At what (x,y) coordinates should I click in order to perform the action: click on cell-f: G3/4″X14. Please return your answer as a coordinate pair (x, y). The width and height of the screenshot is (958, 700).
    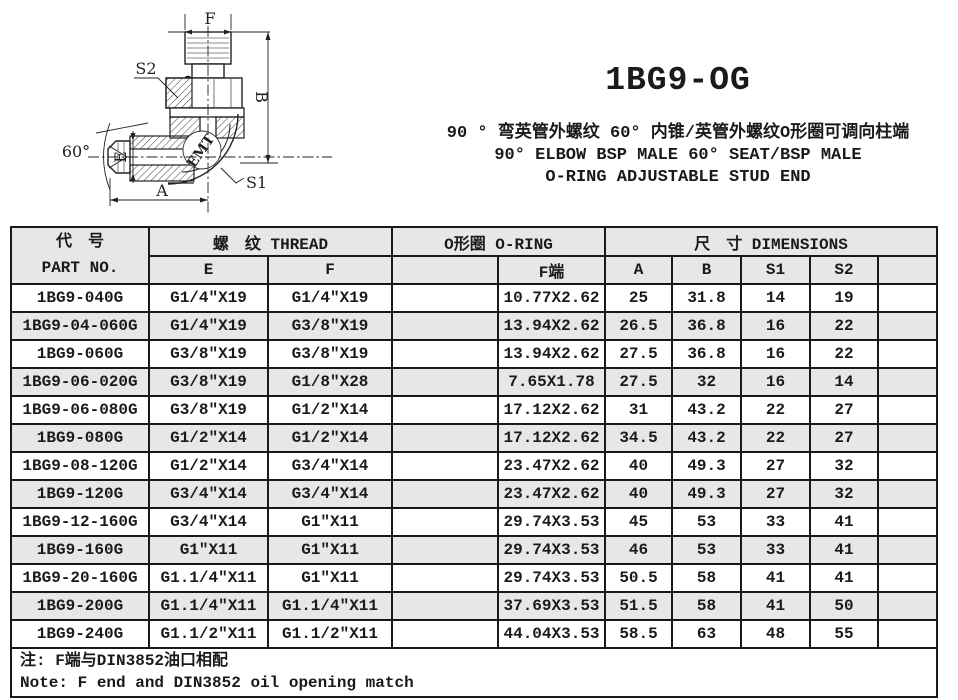
    Looking at the image, I should click on (330, 466).